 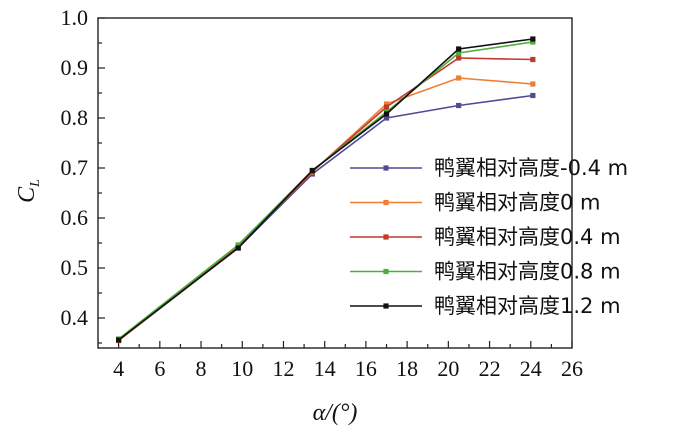 I want to click on y-axis-label: CL, so click(x=28, y=191).